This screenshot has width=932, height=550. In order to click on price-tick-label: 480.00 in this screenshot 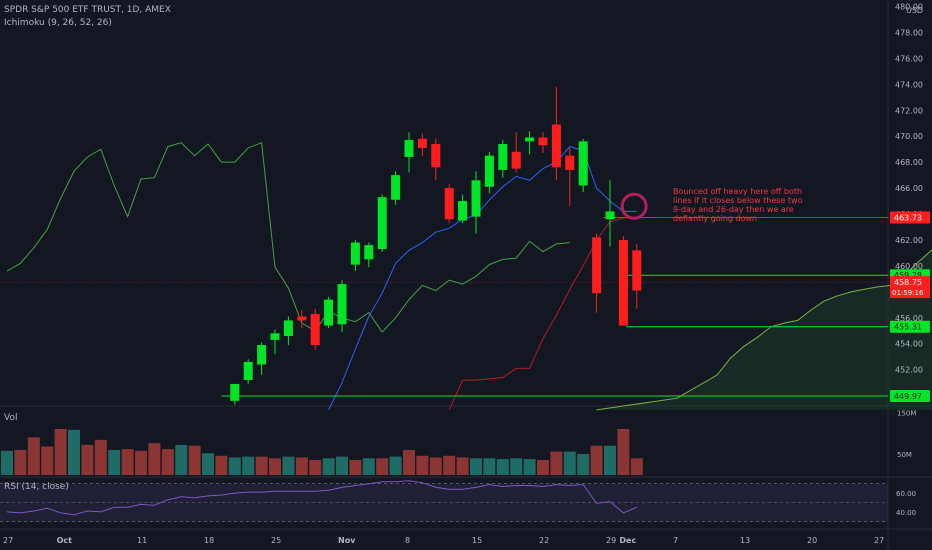, I will do `click(909, 6)`.